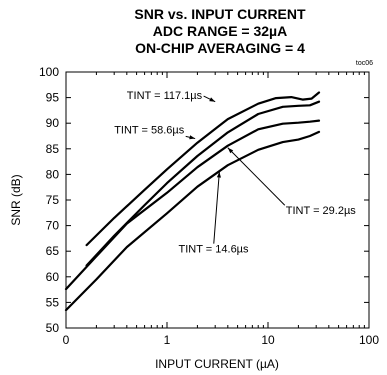 The height and width of the screenshot is (375, 387). Describe the element at coordinates (53, 226) in the screenshot. I see `y-tick-label: 70` at that location.